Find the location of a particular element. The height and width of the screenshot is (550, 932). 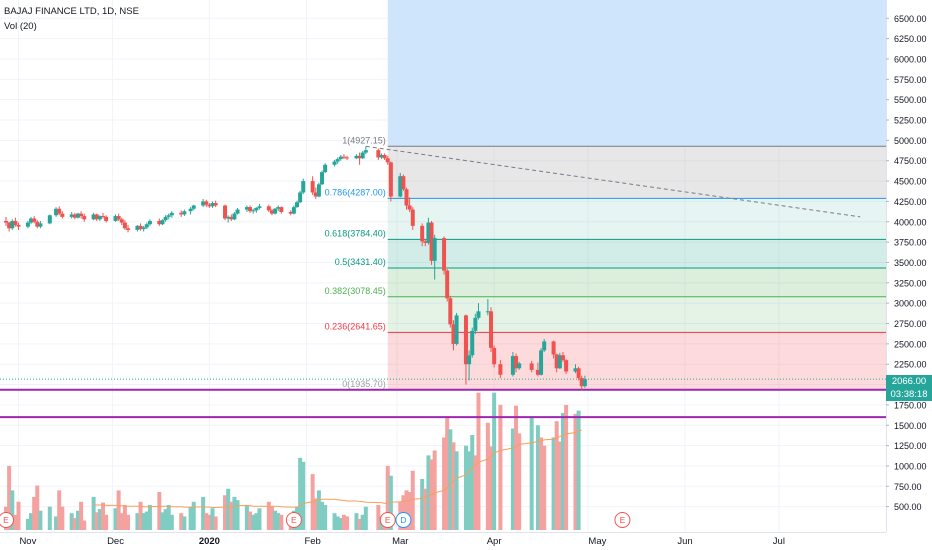

price-tick-label: 6000.00 is located at coordinates (910, 59).